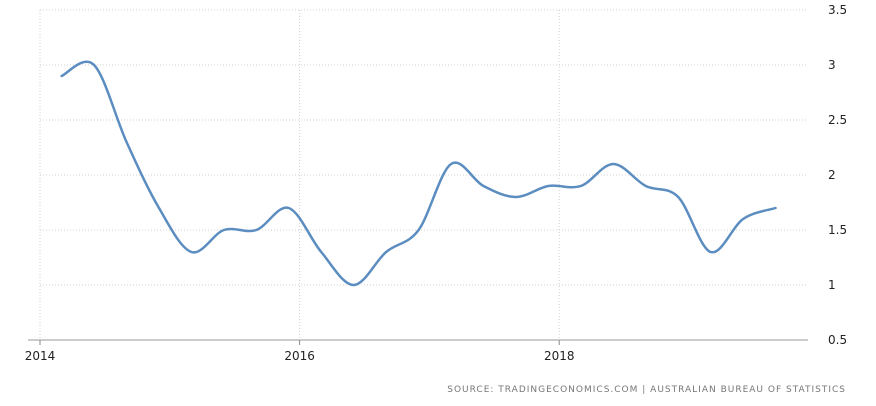  I want to click on x-tick-label: 2014, so click(40, 356).